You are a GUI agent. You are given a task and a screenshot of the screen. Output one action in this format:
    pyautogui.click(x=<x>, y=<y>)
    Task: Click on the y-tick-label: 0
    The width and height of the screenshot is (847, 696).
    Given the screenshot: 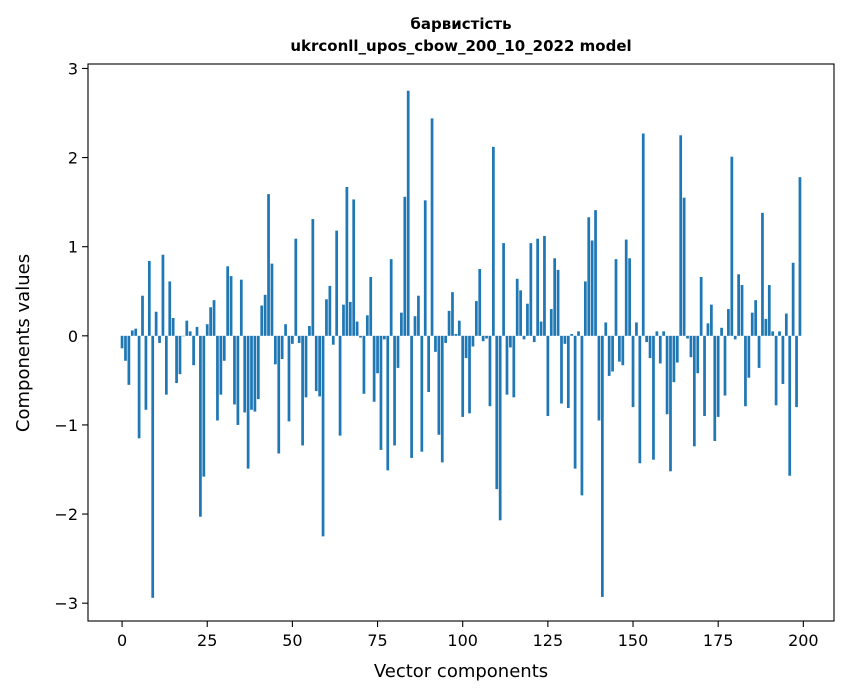 What is the action you would take?
    pyautogui.click(x=73, y=336)
    